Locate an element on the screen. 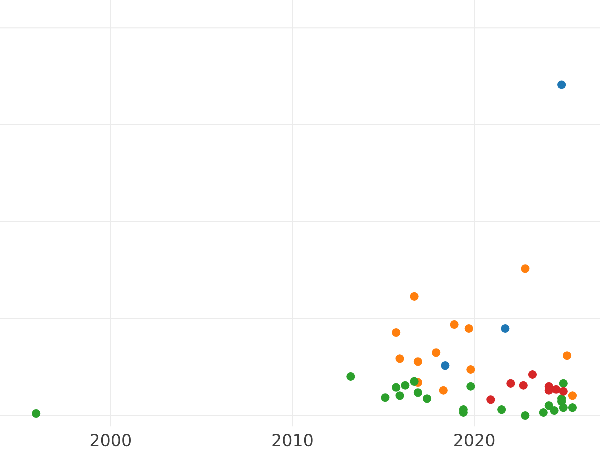 The width and height of the screenshot is (600, 450). x-tick-label: 2020 is located at coordinates (474, 440).